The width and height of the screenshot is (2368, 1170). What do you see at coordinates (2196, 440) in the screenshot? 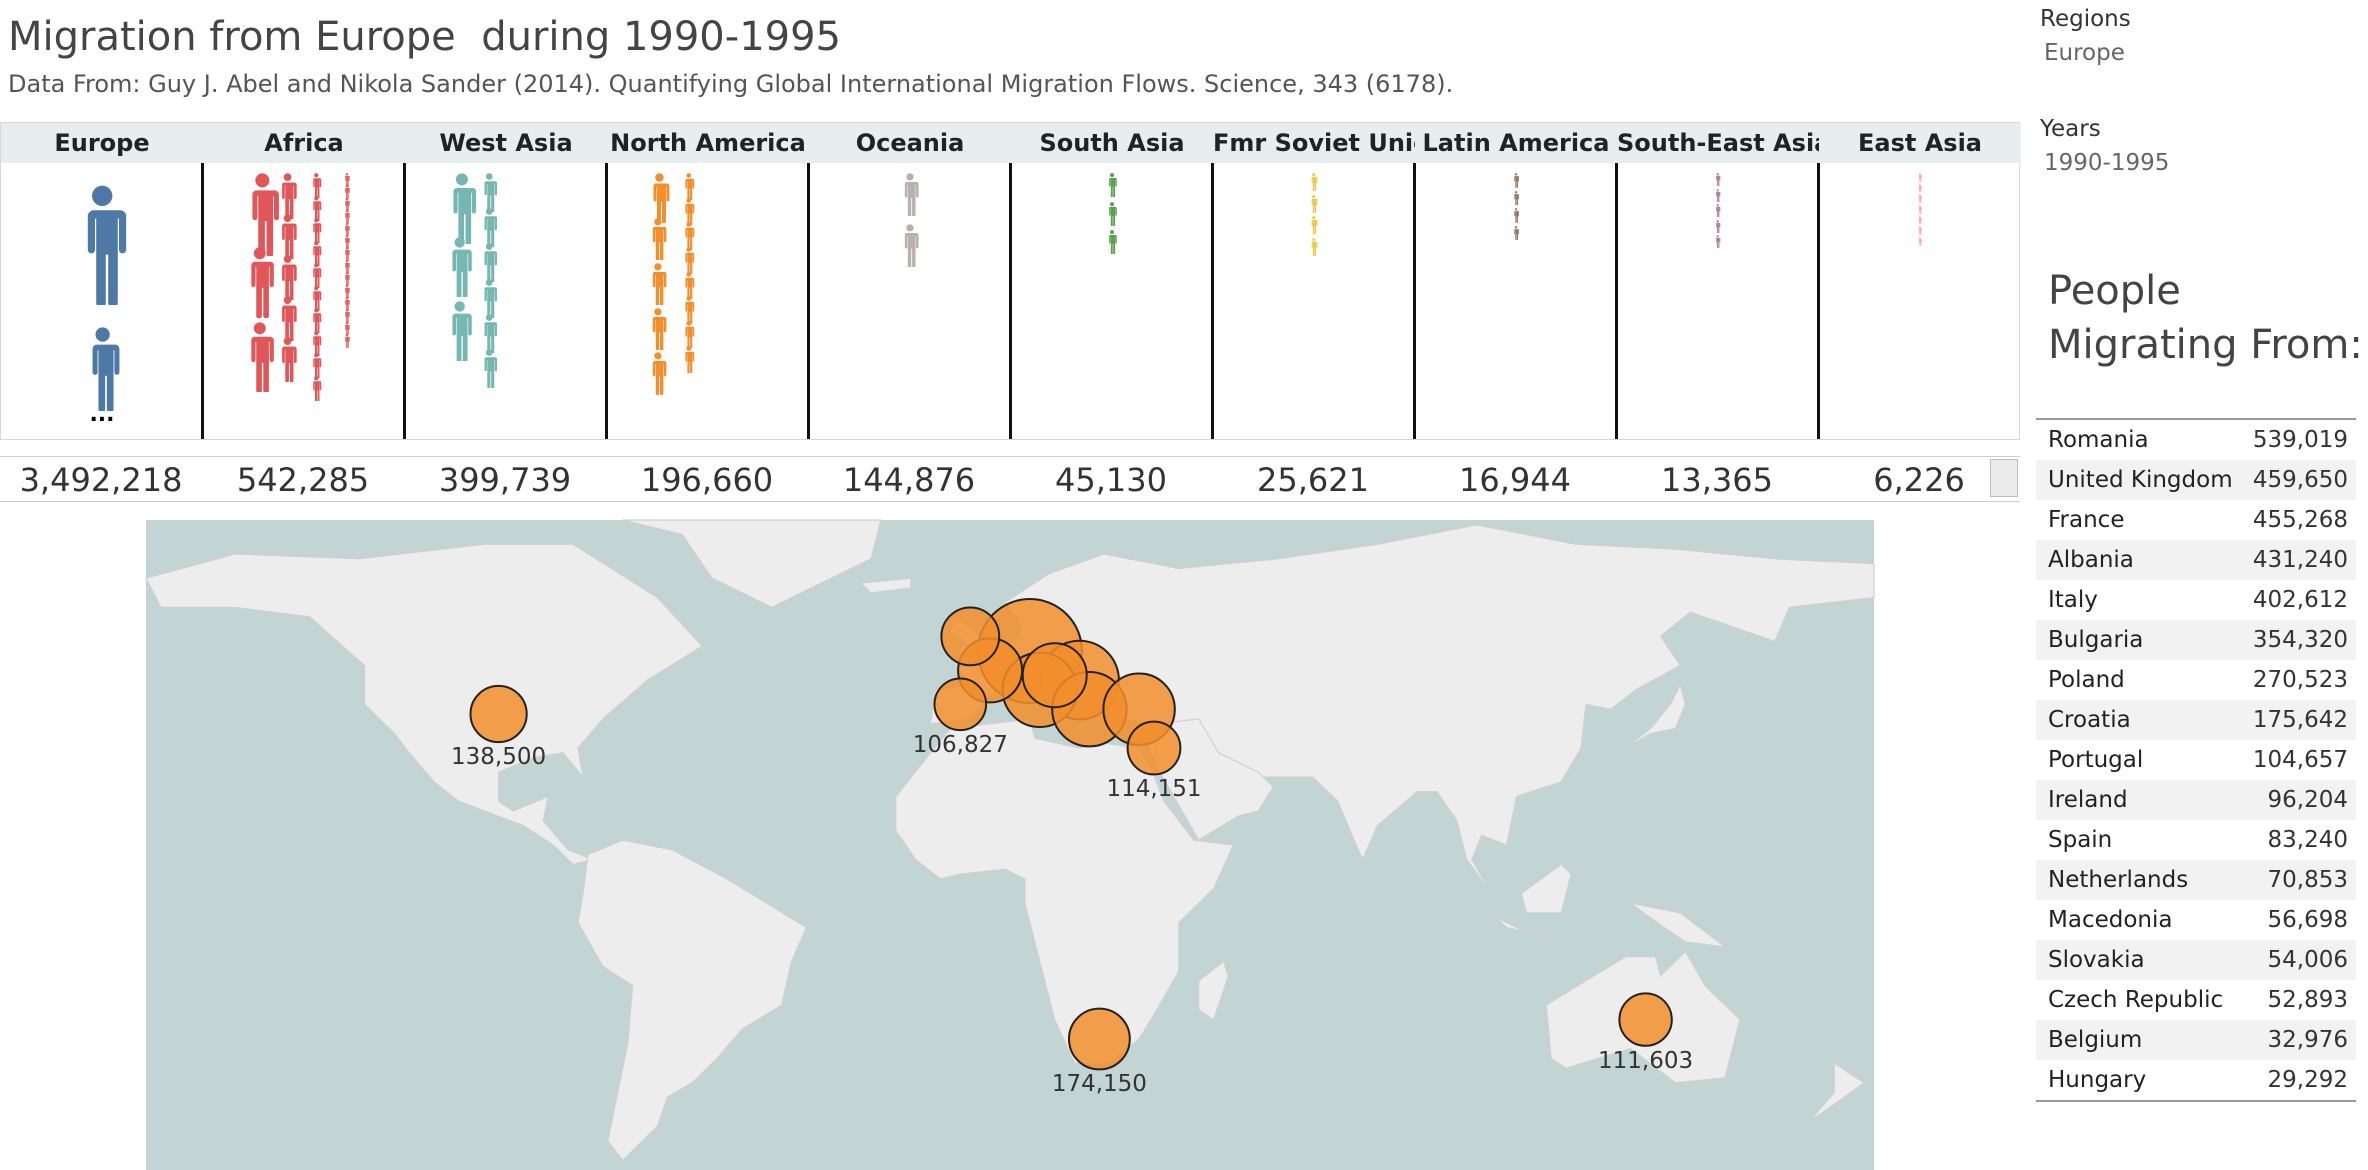
I see `table-row: Romania 539,019` at bounding box center [2196, 440].